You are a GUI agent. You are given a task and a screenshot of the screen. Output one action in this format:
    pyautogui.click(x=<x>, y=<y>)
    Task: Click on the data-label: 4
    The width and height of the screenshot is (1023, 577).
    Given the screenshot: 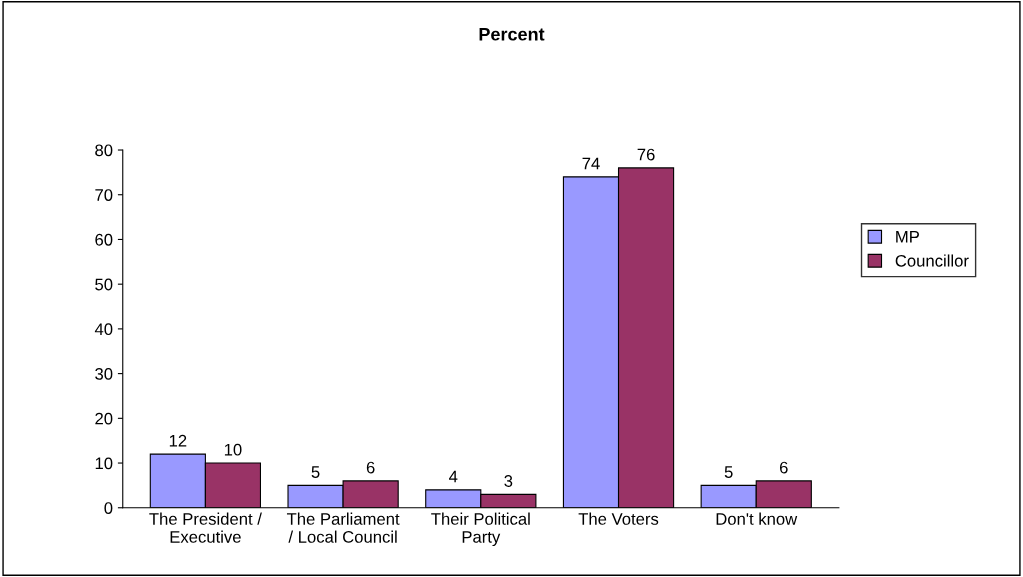 What is the action you would take?
    pyautogui.click(x=453, y=476)
    